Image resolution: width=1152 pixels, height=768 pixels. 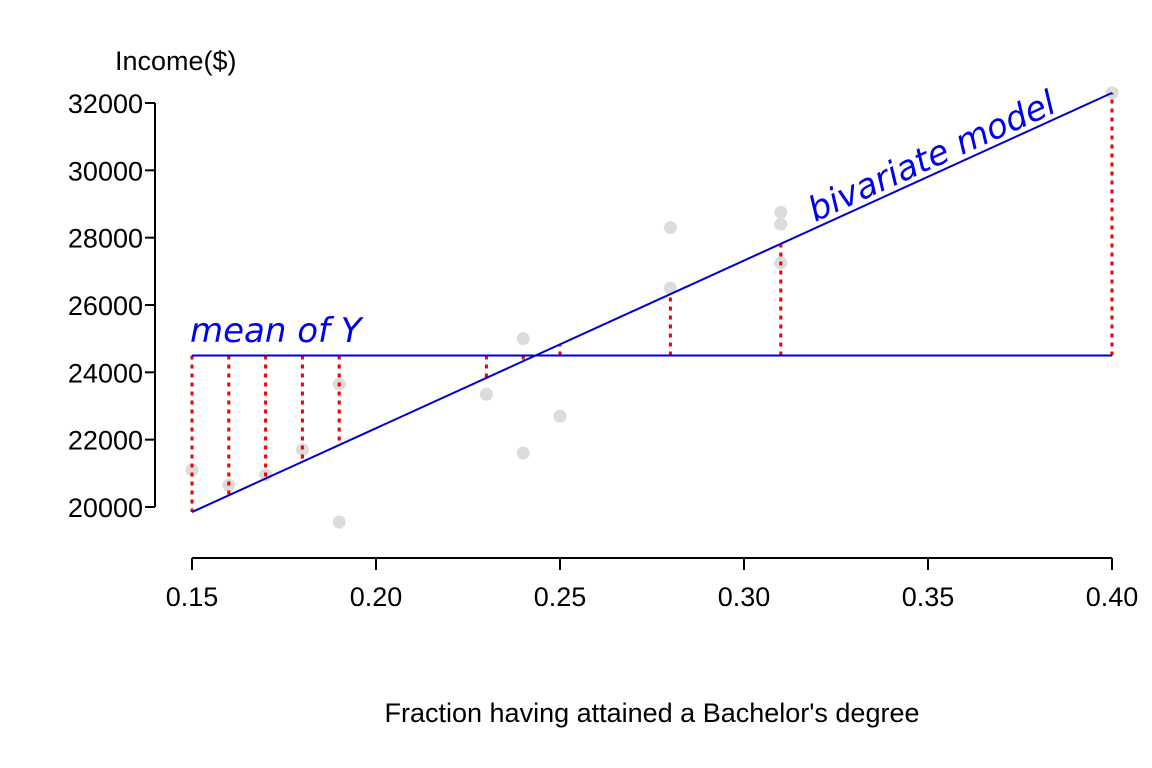 What do you see at coordinates (105, 171) in the screenshot?
I see `y-tick-label: 30000` at bounding box center [105, 171].